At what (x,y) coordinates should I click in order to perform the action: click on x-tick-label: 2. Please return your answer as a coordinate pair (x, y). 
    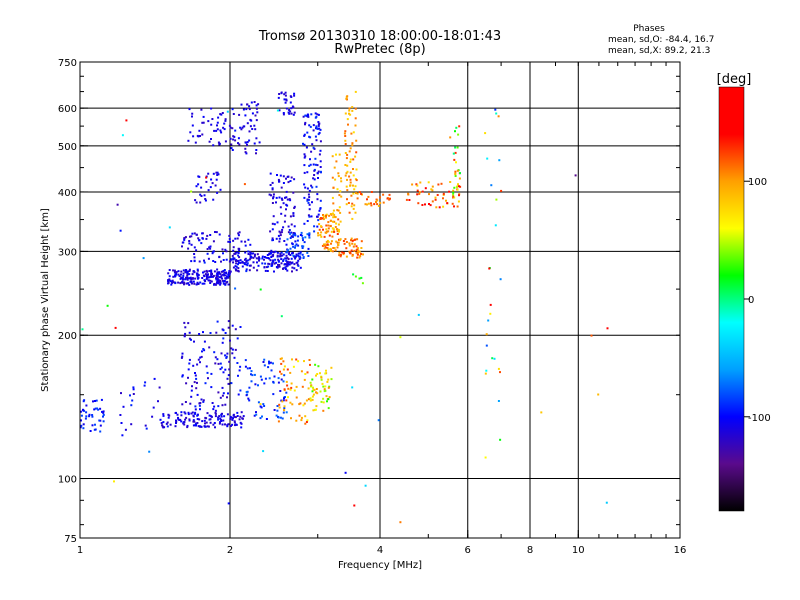
    Looking at the image, I should click on (230, 550).